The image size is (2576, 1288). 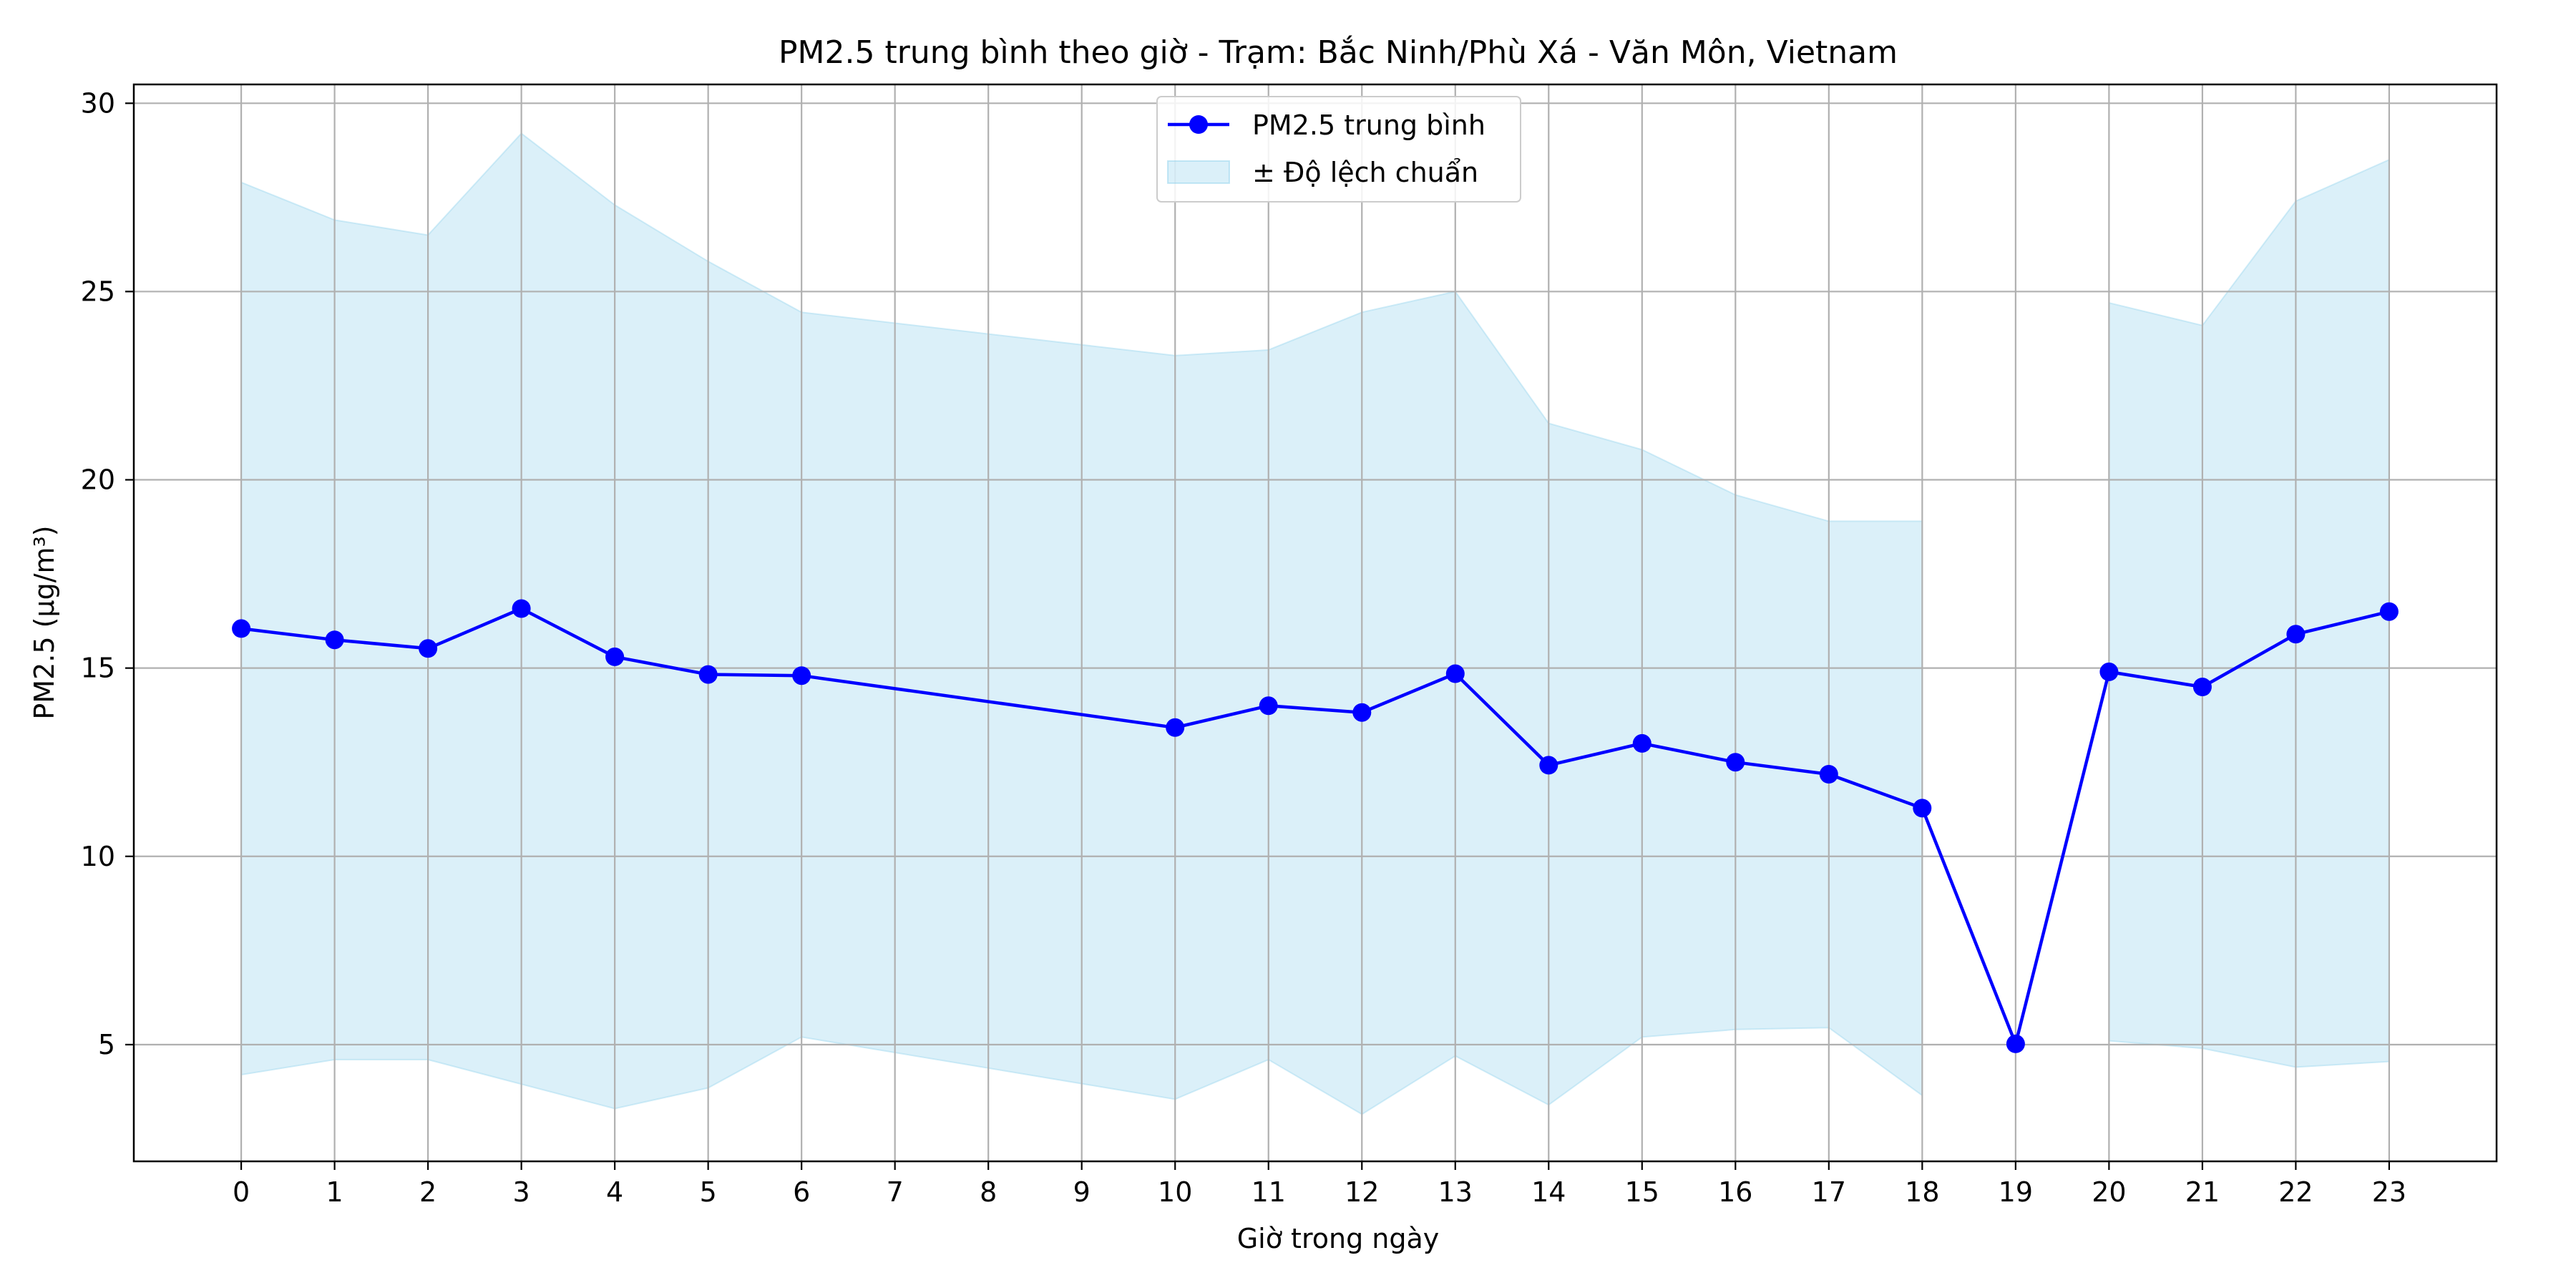 I want to click on legend-label-band: ± Độ lệch chuẩn, so click(x=1365, y=172).